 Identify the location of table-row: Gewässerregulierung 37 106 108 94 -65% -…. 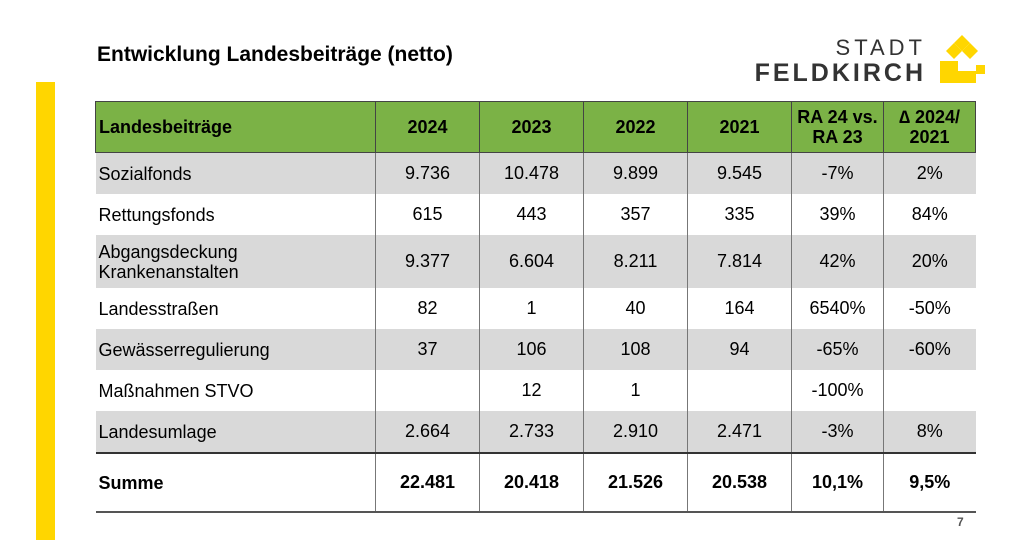
(535, 349).